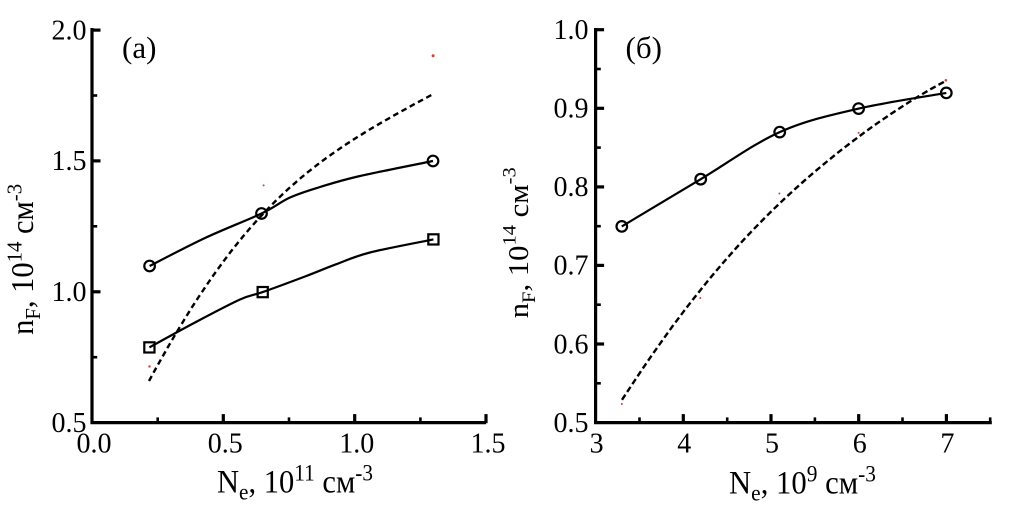  What do you see at coordinates (571, 109) in the screenshot?
I see `svg-text: 0.9` at bounding box center [571, 109].